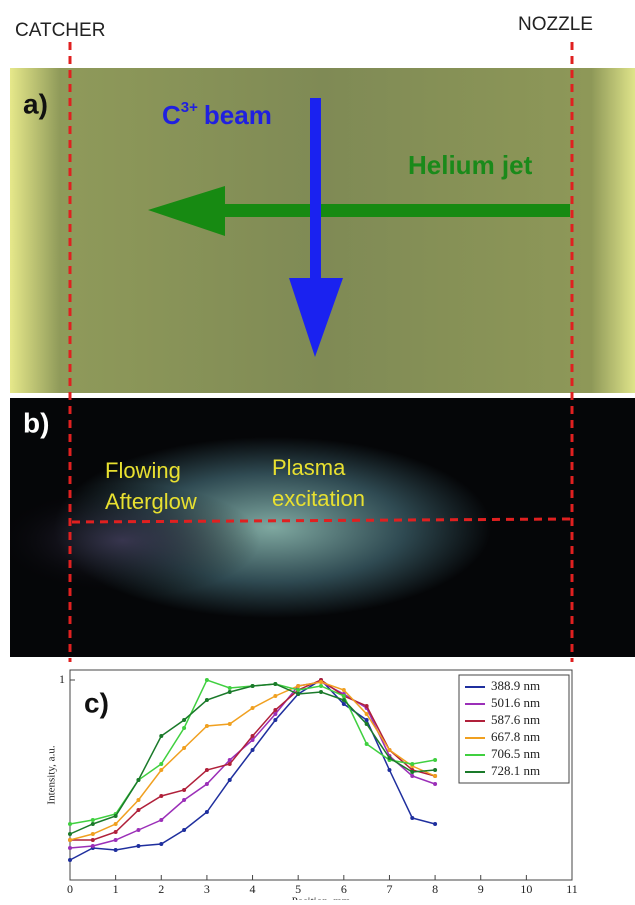 Image resolution: width=635 pixels, height=905 pixels. What do you see at coordinates (62, 679) in the screenshot?
I see `y-tick-label: 1` at bounding box center [62, 679].